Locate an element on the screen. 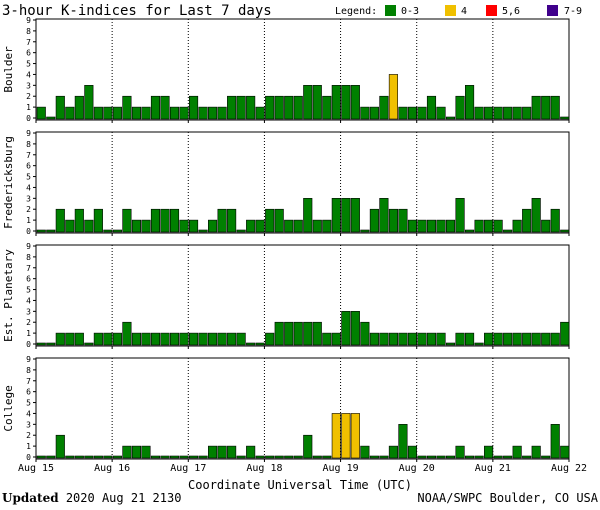  updated-label: Updated is located at coordinates (30, 498).